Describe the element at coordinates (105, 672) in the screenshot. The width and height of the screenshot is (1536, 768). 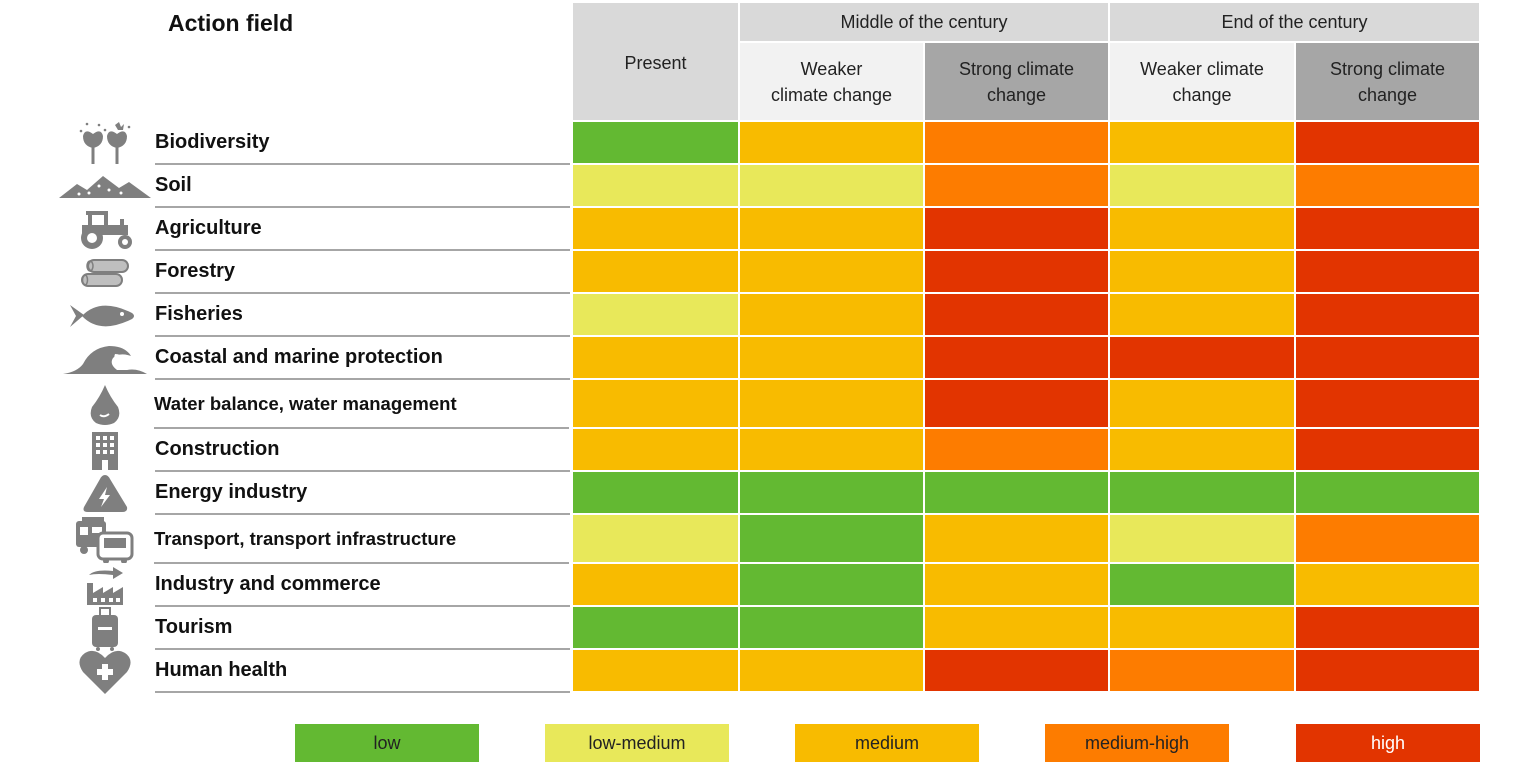
I see `heart-cross-icon` at that location.